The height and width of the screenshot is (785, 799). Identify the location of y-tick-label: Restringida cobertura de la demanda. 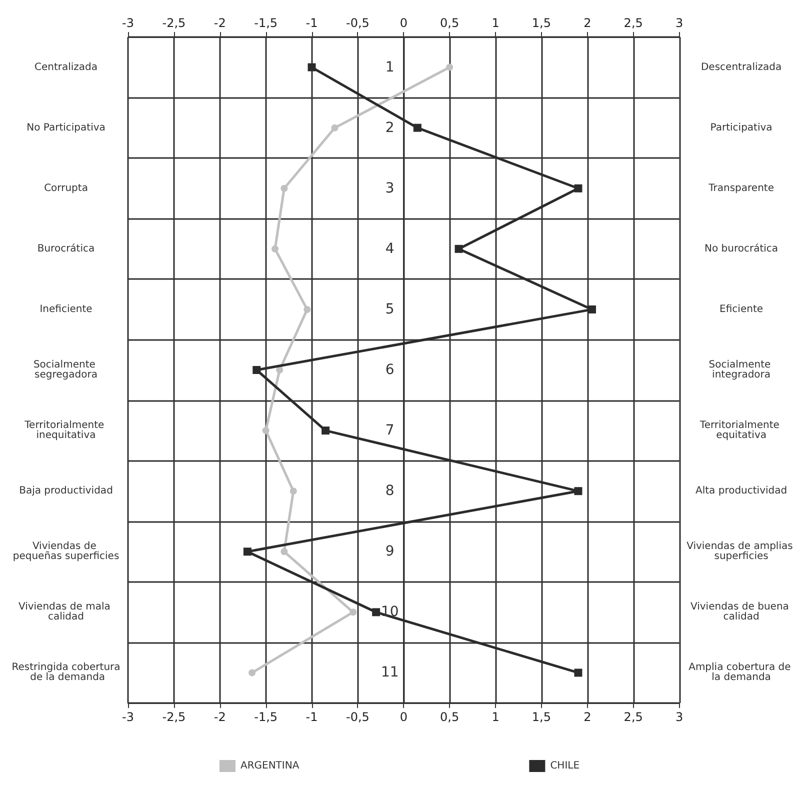
(66, 673).